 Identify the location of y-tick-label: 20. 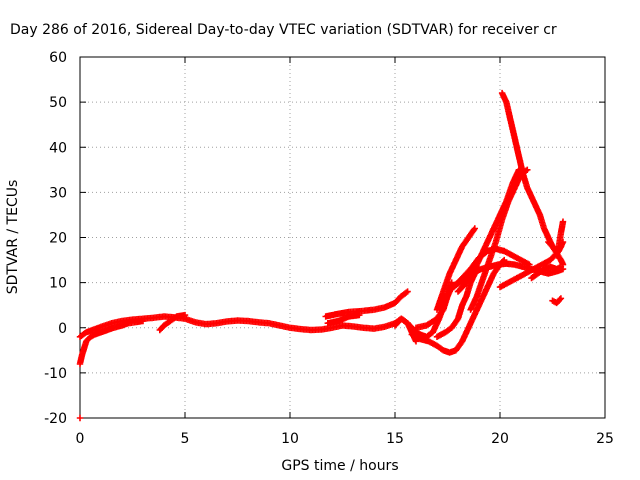
(58, 239).